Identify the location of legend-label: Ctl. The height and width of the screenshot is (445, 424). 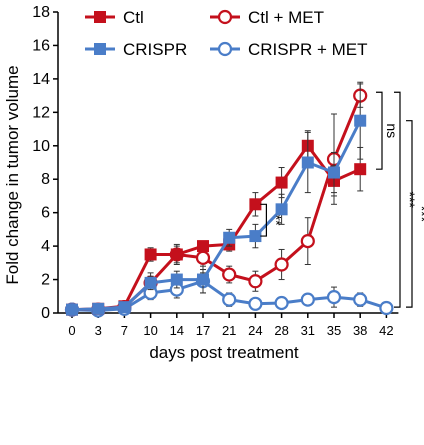
(133, 17).